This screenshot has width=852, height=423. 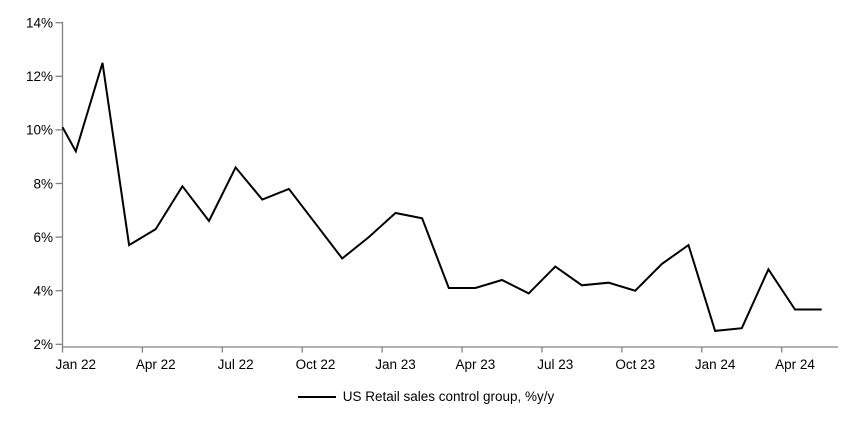 I want to click on x-axis-tick-label: Jul 23, so click(x=555, y=364).